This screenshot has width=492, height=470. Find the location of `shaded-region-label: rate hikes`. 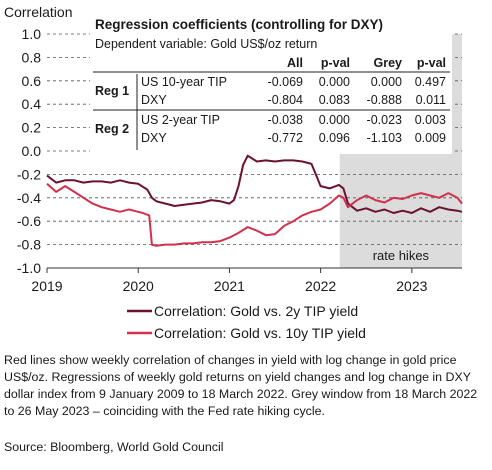

shaded-region-label: rate hikes is located at coordinates (401, 255).